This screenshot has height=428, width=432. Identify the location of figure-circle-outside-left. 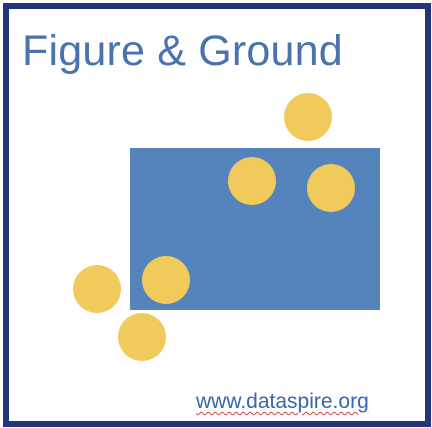
(97, 289).